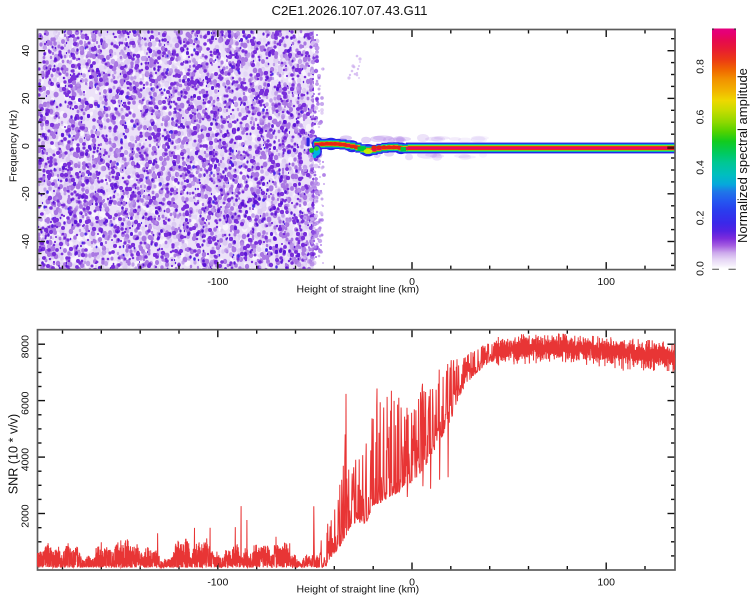 The width and height of the screenshot is (750, 600). Describe the element at coordinates (25, 347) in the screenshot. I see `svg-text: 8000` at that location.